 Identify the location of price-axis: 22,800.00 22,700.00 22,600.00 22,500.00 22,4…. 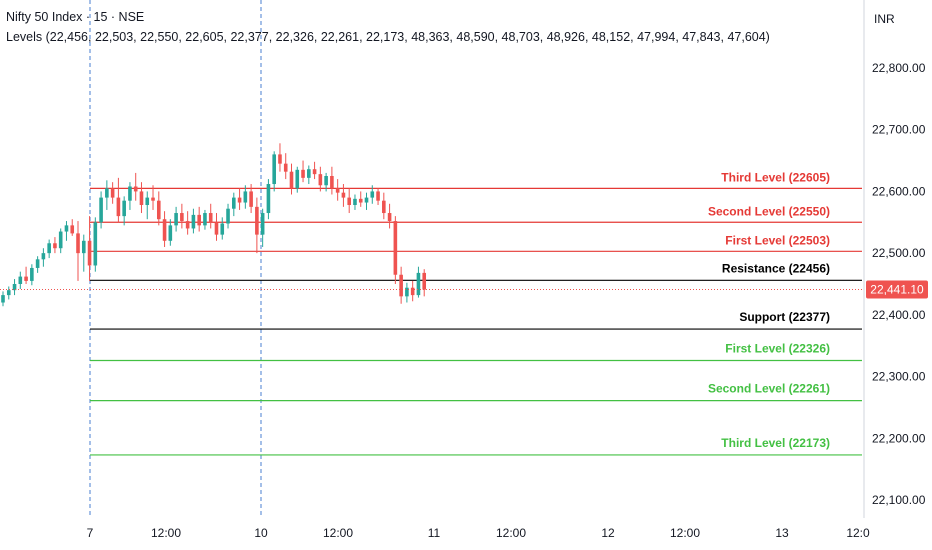
(899, 284).